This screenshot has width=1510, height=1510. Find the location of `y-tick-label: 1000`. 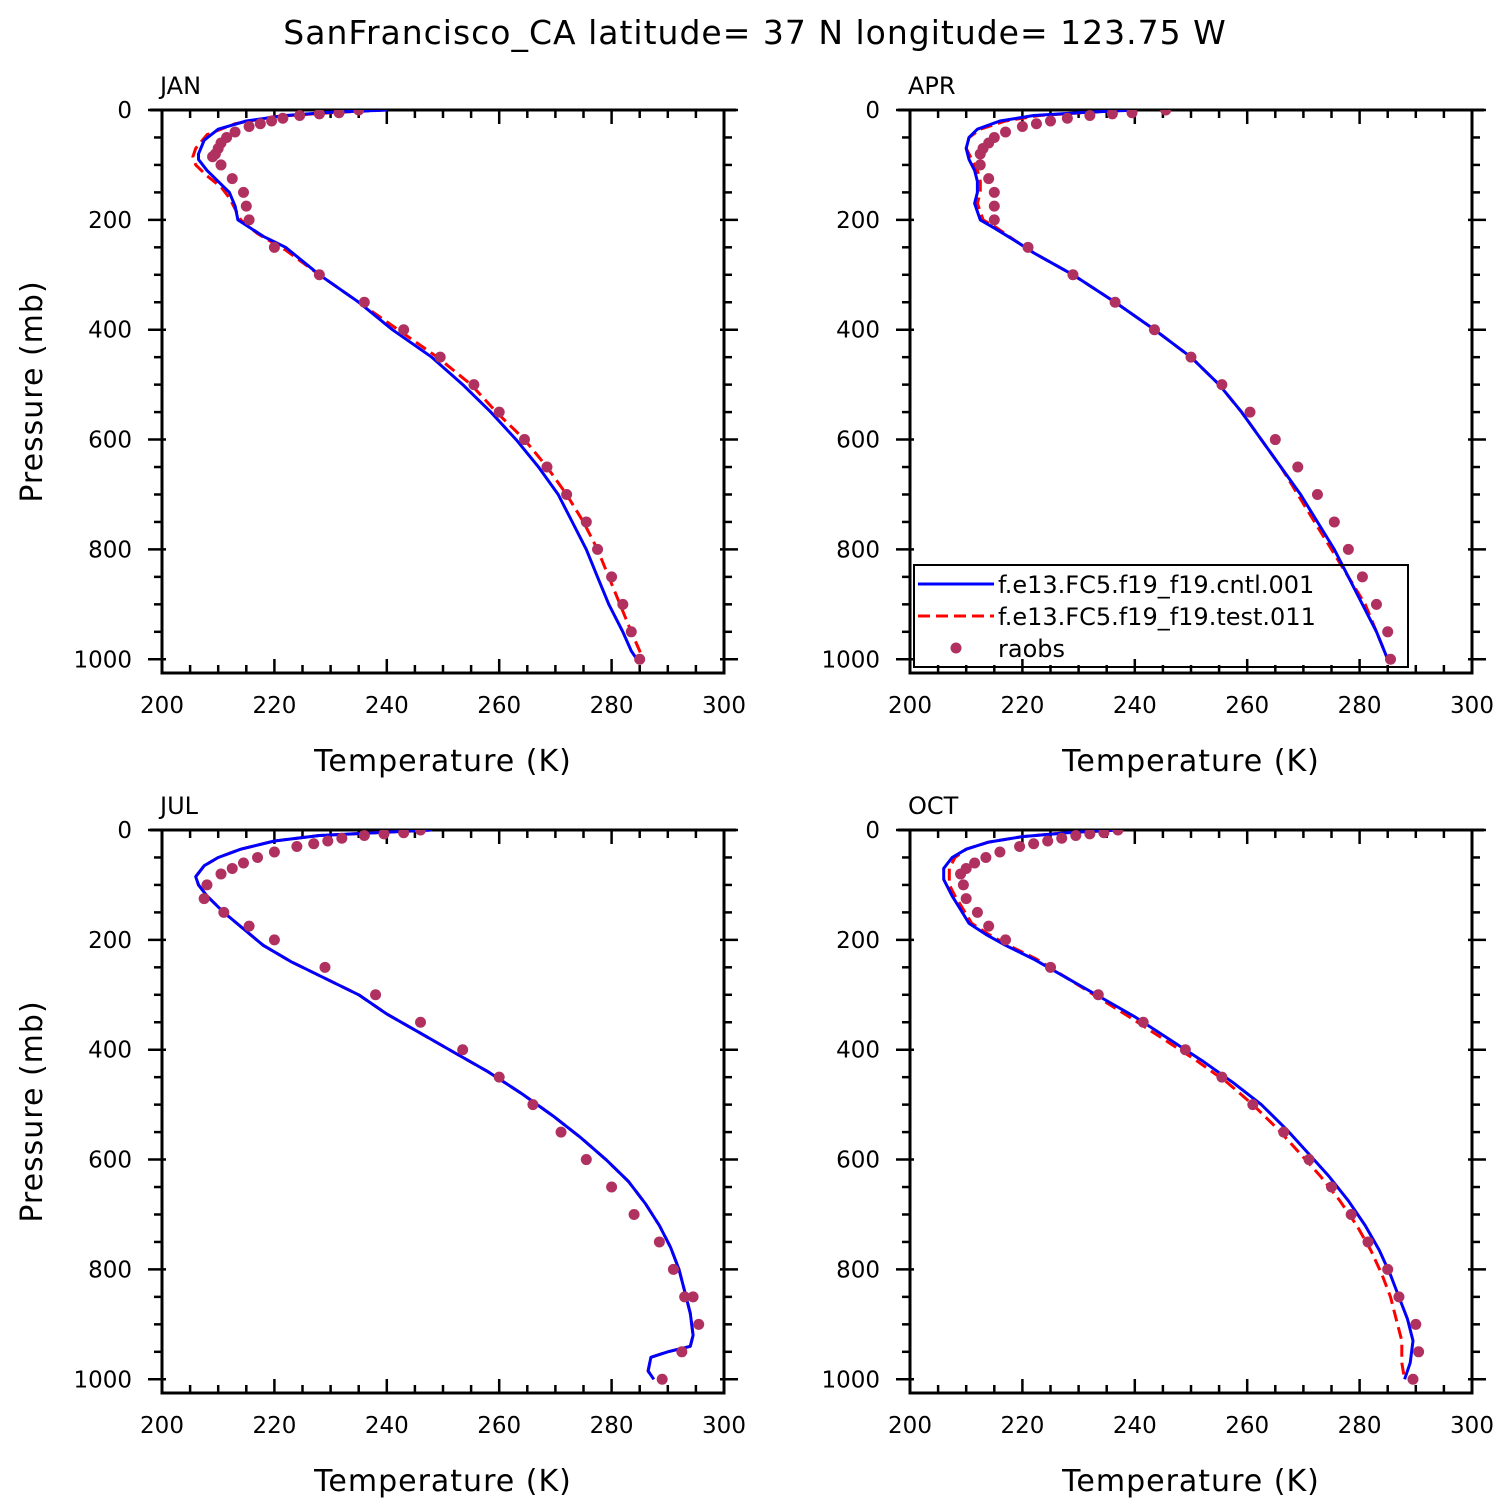

y-tick-label: 1000 is located at coordinates (850, 660).